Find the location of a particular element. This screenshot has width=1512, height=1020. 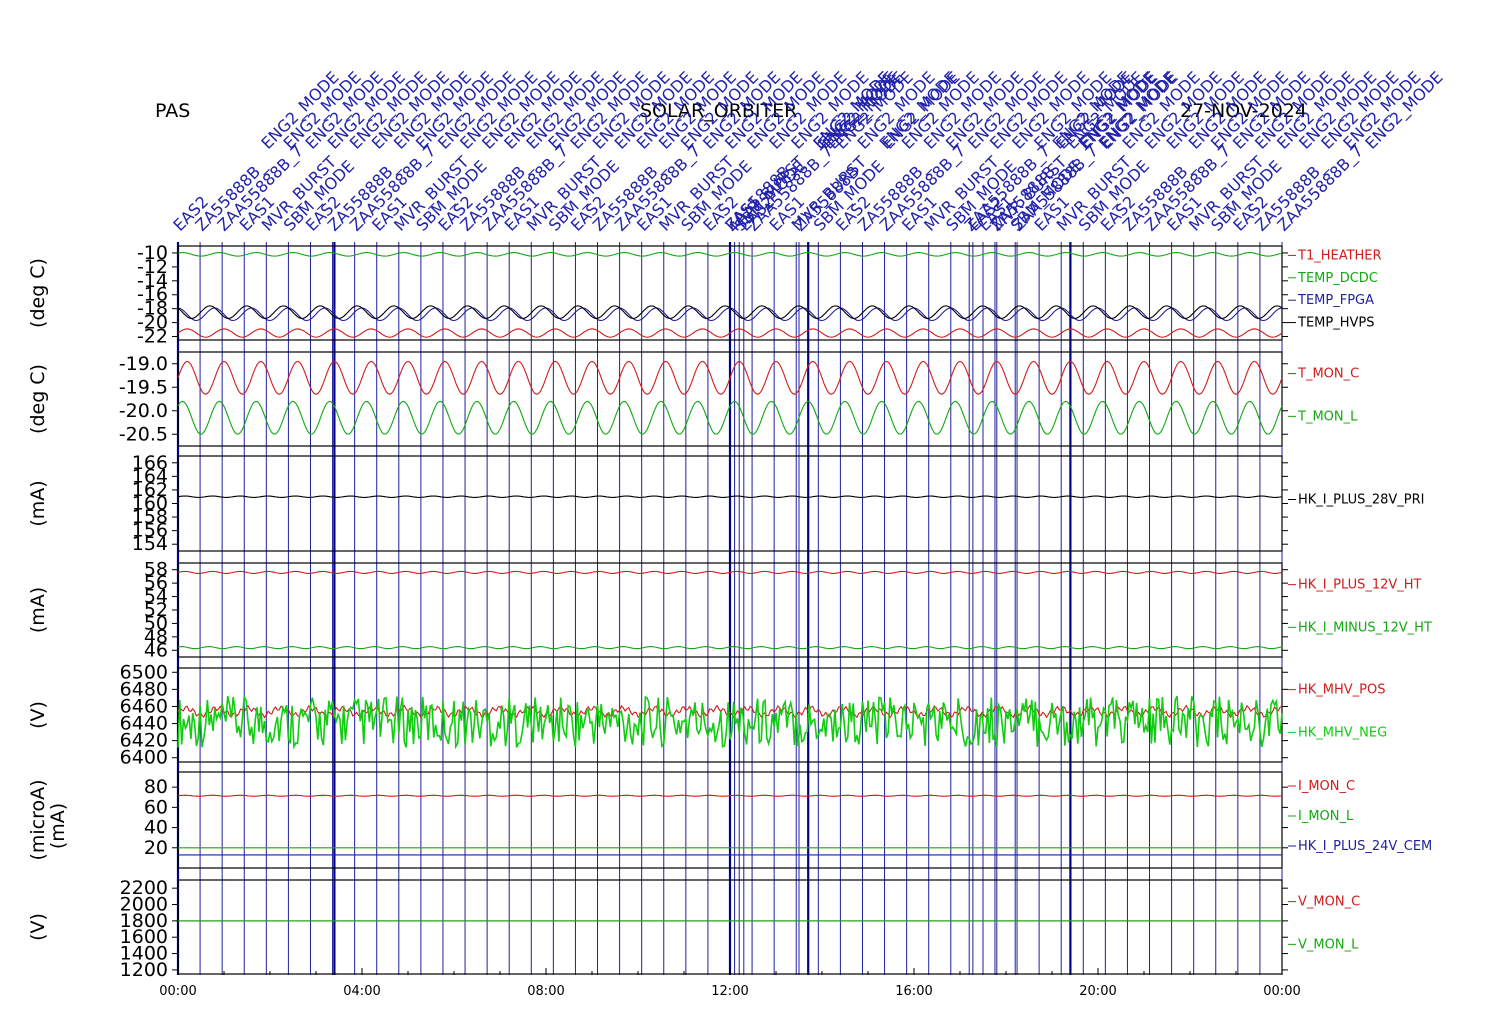

x-tick-label: 20:00 is located at coordinates (1097, 991).